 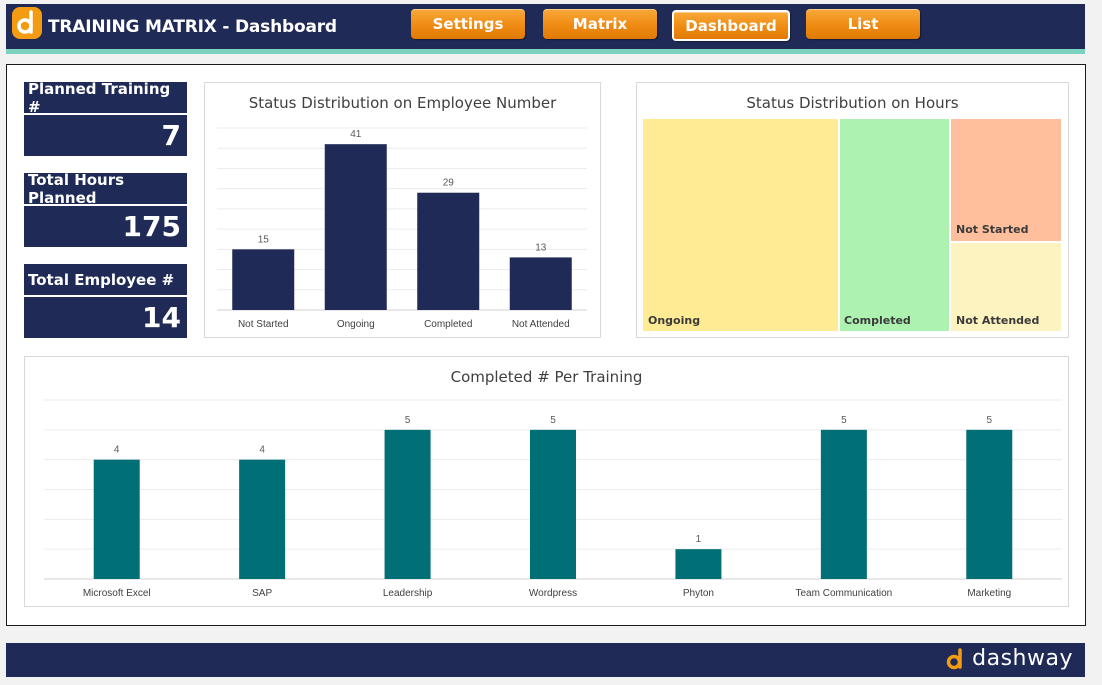 What do you see at coordinates (264, 239) in the screenshot?
I see `data-label-not-started: 15` at bounding box center [264, 239].